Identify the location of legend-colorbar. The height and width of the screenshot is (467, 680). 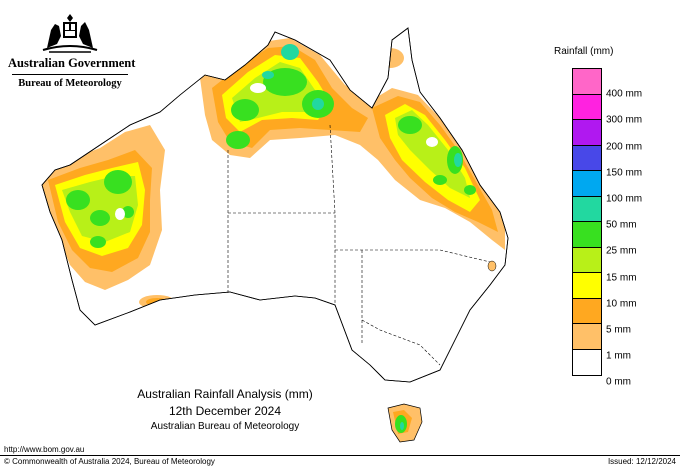
(587, 222).